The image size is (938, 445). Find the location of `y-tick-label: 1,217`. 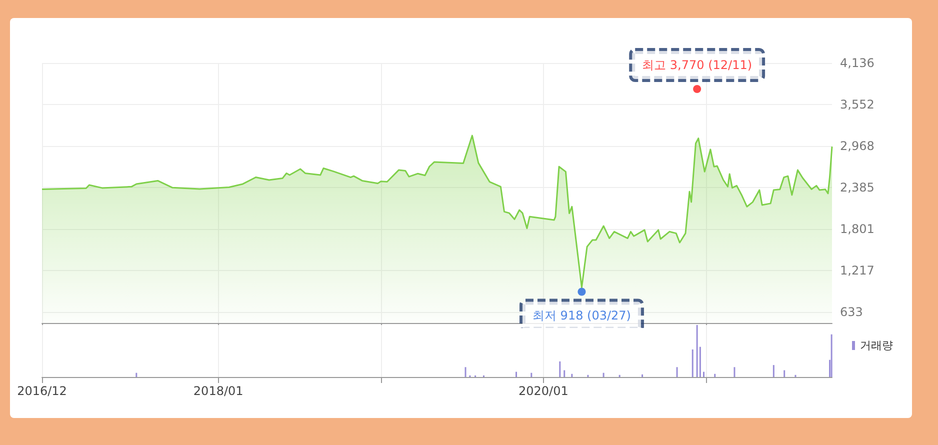

y-tick-label: 1,217 is located at coordinates (857, 270).